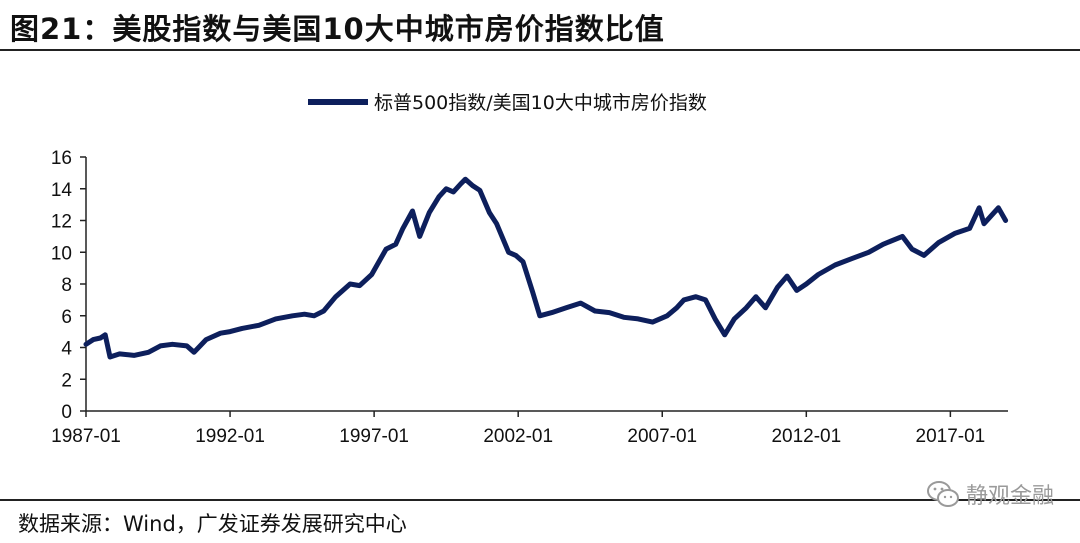 The width and height of the screenshot is (1080, 543). What do you see at coordinates (806, 436) in the screenshot?
I see `x-tick-label: 2012-01` at bounding box center [806, 436].